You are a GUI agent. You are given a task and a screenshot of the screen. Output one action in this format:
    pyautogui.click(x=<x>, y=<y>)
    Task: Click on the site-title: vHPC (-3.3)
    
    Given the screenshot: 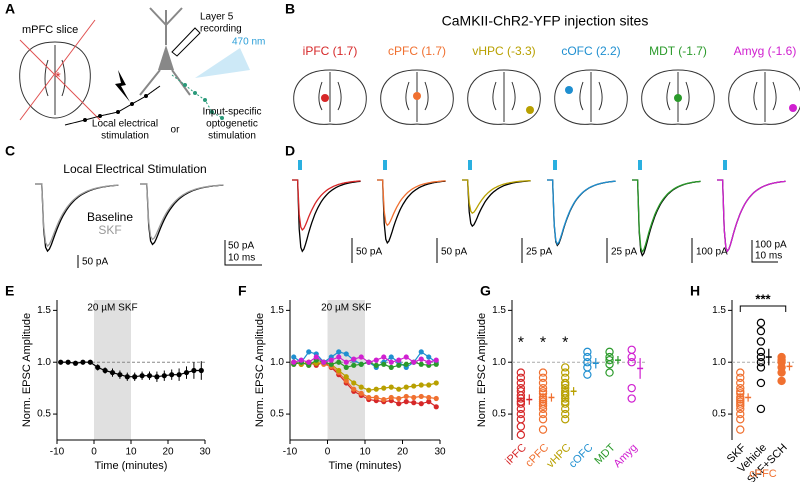 What is the action you would take?
    pyautogui.click(x=503, y=51)
    